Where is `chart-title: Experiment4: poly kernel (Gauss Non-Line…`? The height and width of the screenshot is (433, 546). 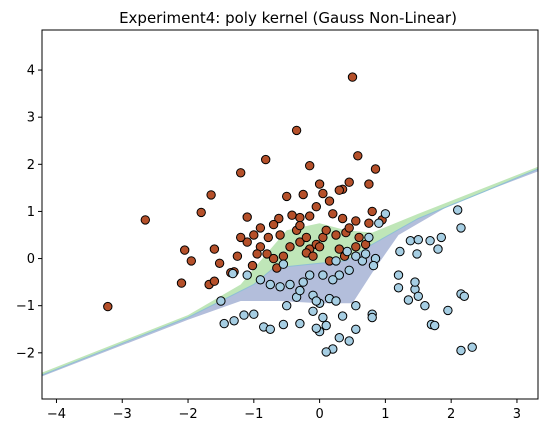 chart-title: Experiment4: poly kernel (Gauss Non-Line… is located at coordinates (288, 18).